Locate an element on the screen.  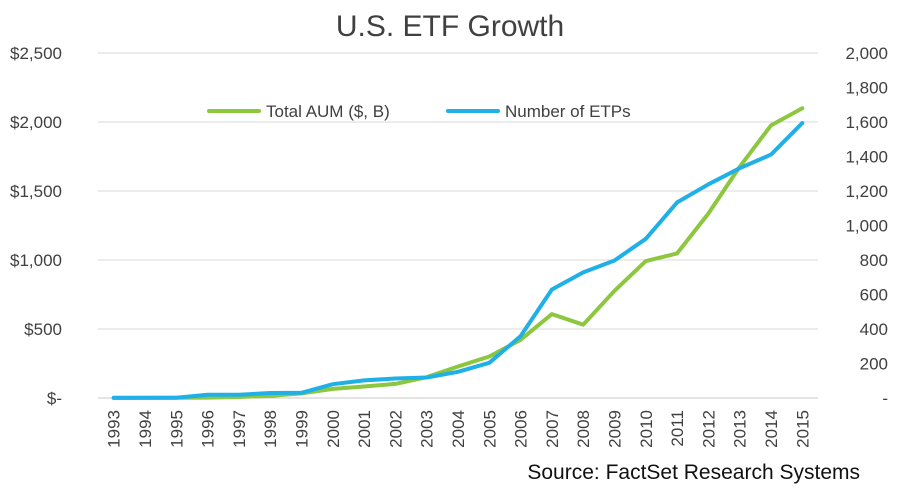
source-note: Source: FactSet Research Systems is located at coordinates (693, 472).